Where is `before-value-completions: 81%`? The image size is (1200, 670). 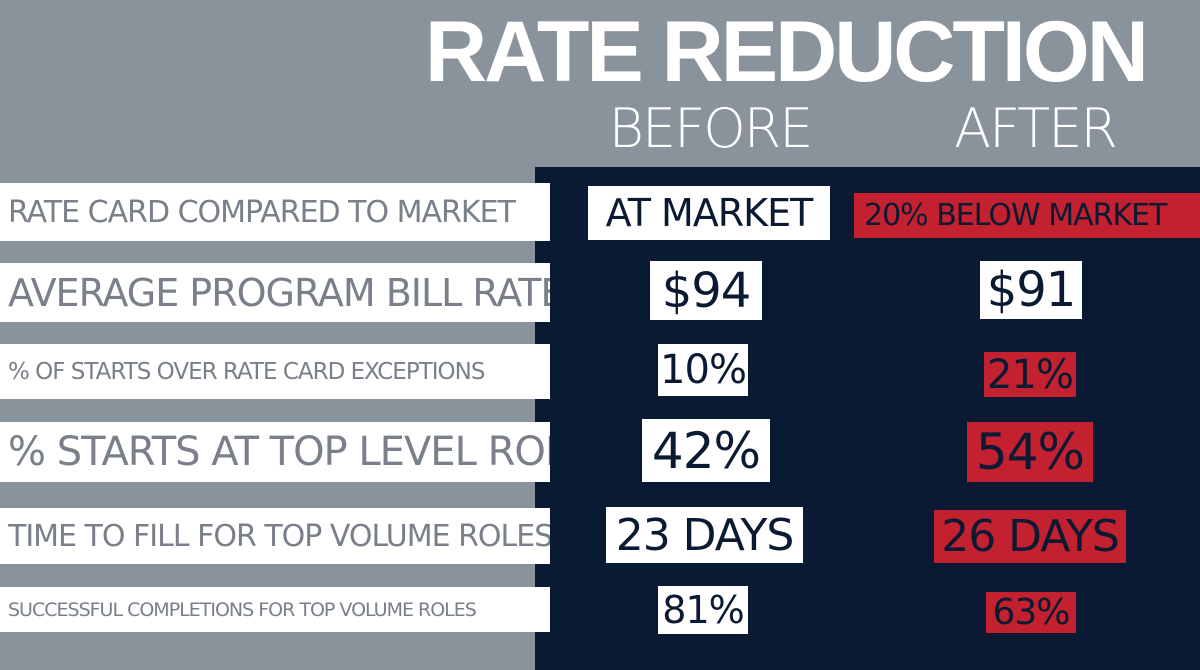
before-value-completions: 81% is located at coordinates (703, 610).